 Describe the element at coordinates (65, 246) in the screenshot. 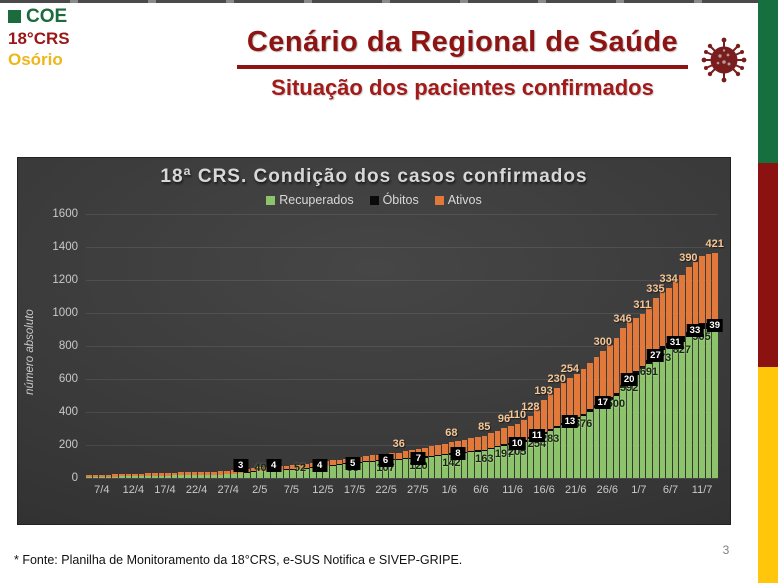

I see `y-tick-label: 1400` at that location.